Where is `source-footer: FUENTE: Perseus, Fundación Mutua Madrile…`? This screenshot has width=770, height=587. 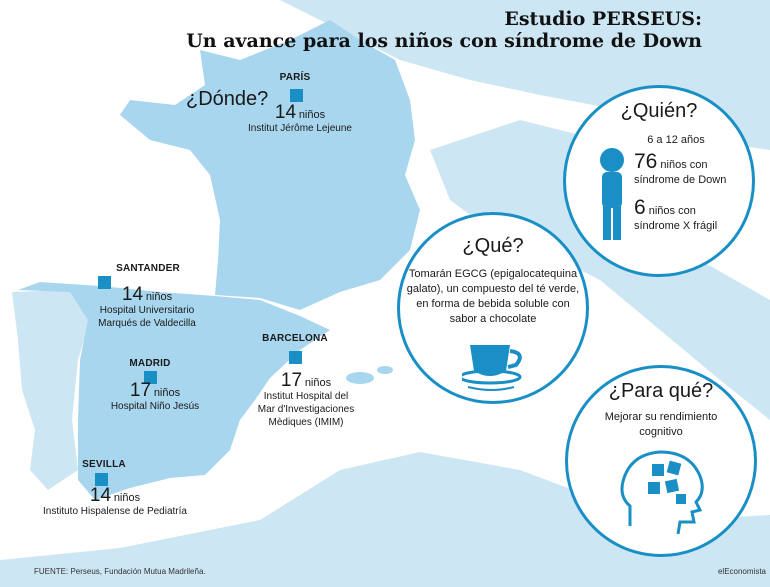
source-footer: FUENTE: Perseus, Fundación Mutua Madrile… is located at coordinates (120, 571).